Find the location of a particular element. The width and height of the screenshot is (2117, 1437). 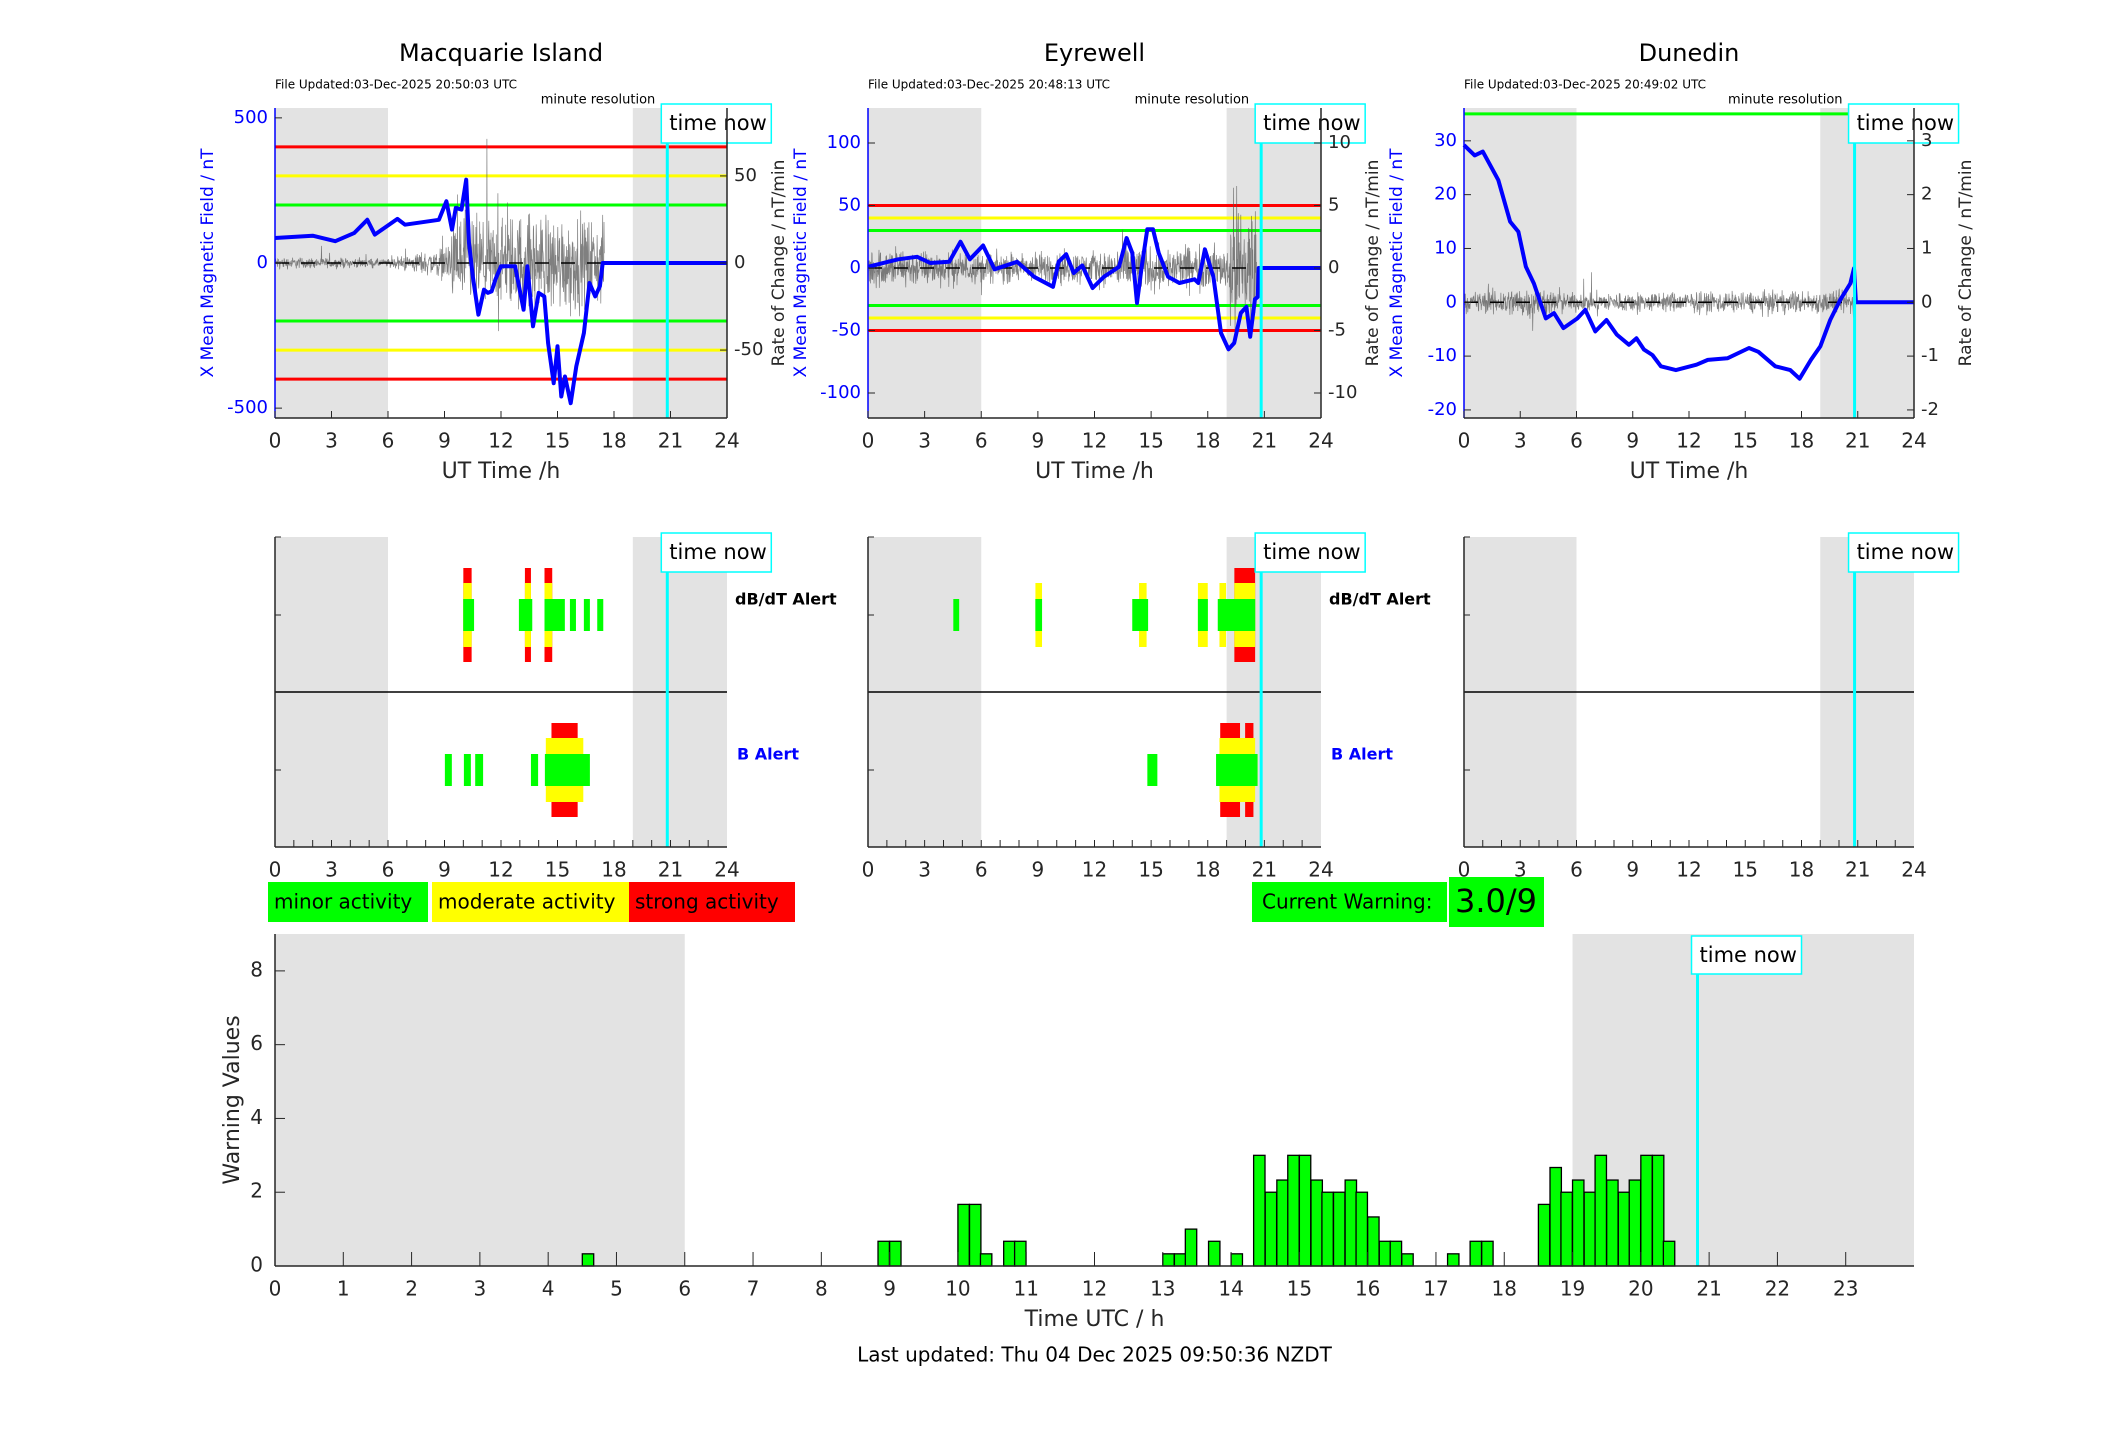

y-tick-label: -500 is located at coordinates (247, 407).